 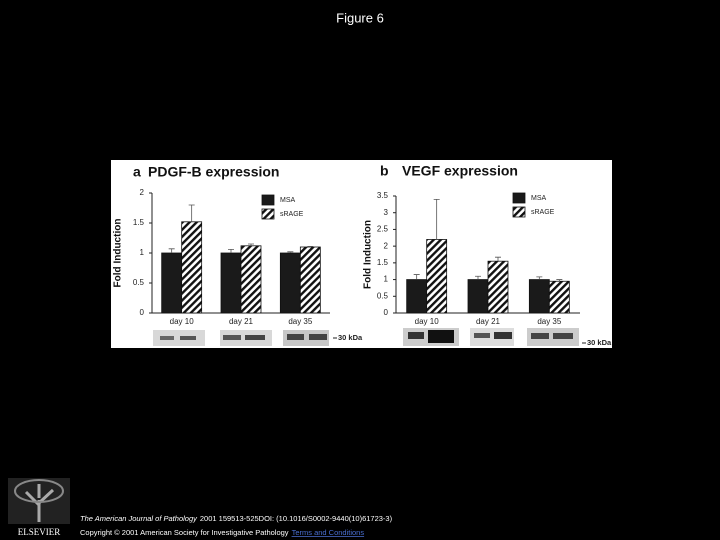 I want to click on blot-b, so click(x=491, y=337).